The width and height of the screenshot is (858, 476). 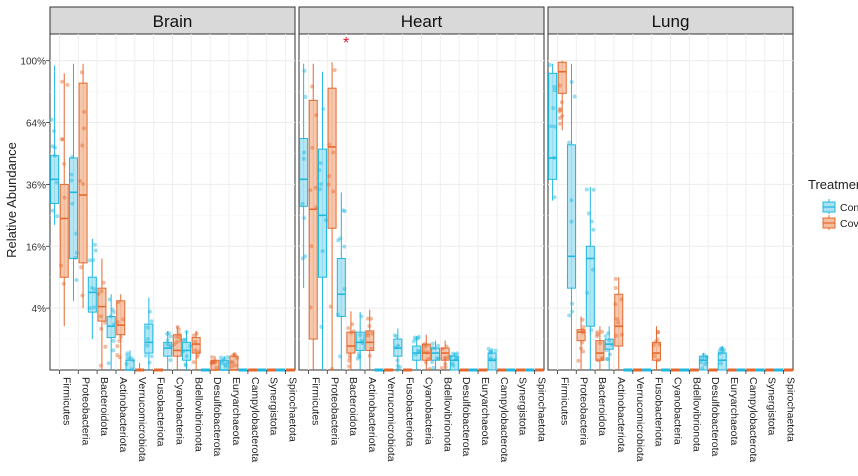 What do you see at coordinates (217, 417) in the screenshot?
I see `x-tick-label: Desulfobacterota` at bounding box center [217, 417].